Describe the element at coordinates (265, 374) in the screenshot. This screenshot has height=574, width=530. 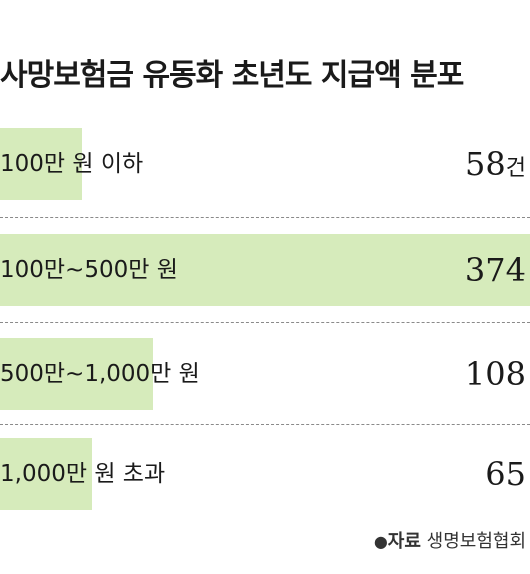
I see `bar-row: 500만~1,000만 원 108` at that location.